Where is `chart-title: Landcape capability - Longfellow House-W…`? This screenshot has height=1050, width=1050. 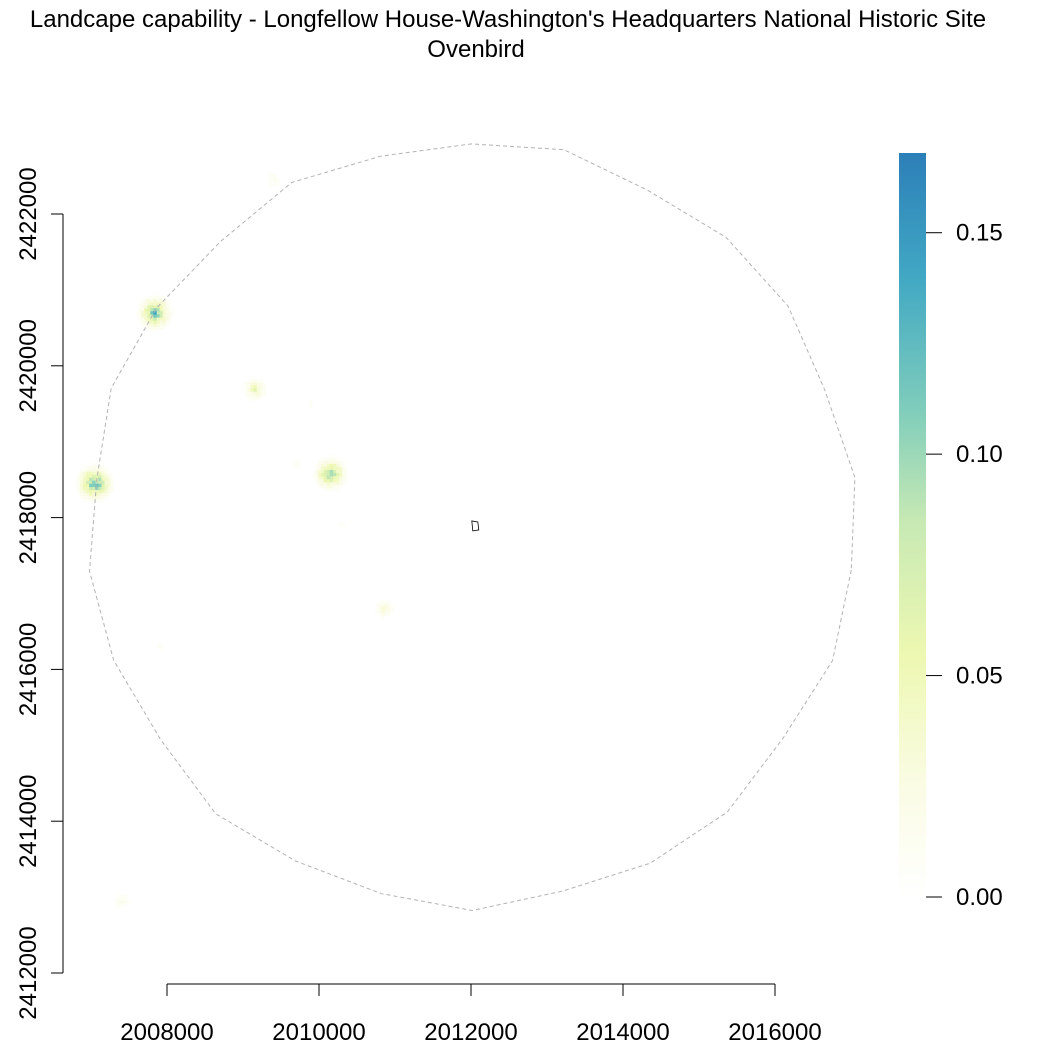 chart-title: Landcape capability - Longfellow House-W… is located at coordinates (508, 19).